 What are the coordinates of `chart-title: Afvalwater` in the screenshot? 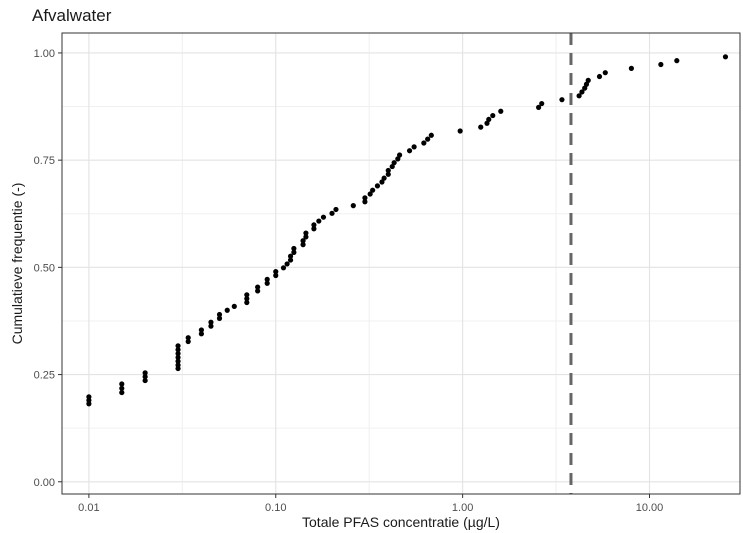 It's located at (72, 15).